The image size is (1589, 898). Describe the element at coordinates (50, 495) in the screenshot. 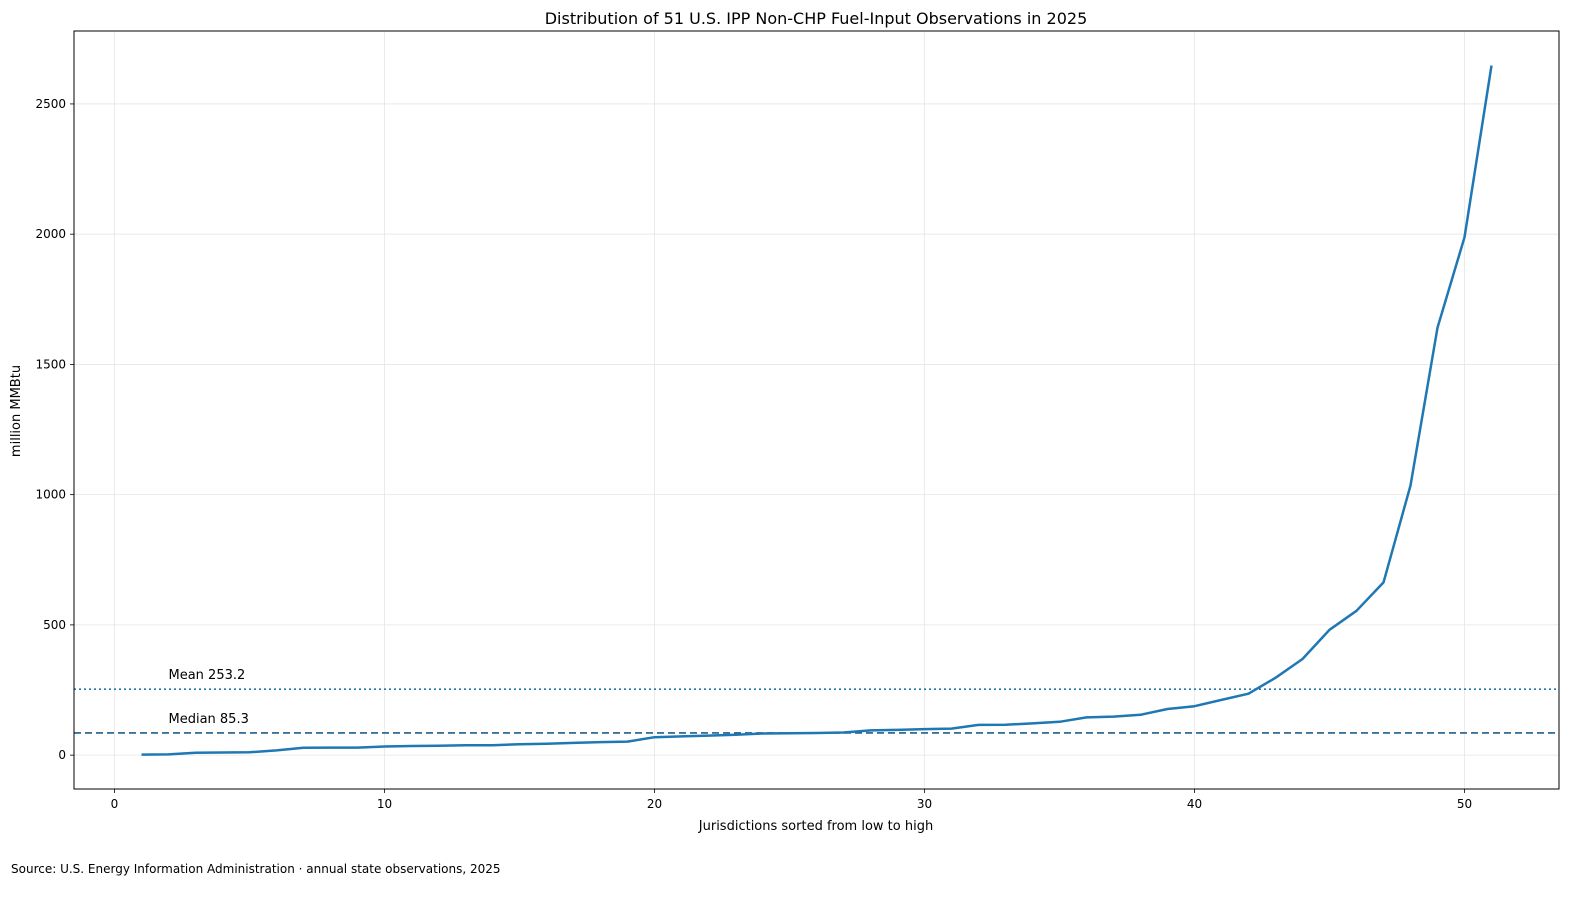

I see `y-tick-label: 1000` at that location.